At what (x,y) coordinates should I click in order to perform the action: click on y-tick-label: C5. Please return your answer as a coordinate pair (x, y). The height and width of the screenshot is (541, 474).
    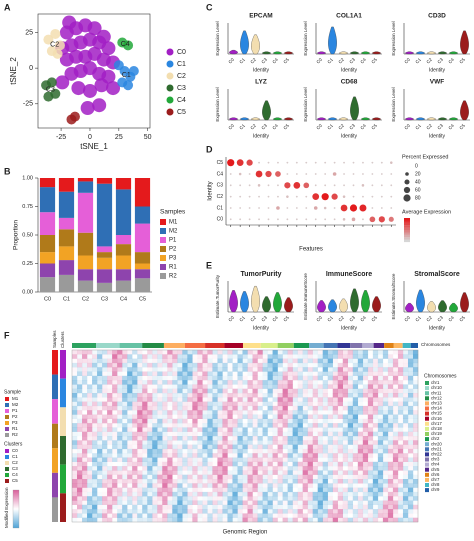
    Looking at the image, I should click on (220, 163).